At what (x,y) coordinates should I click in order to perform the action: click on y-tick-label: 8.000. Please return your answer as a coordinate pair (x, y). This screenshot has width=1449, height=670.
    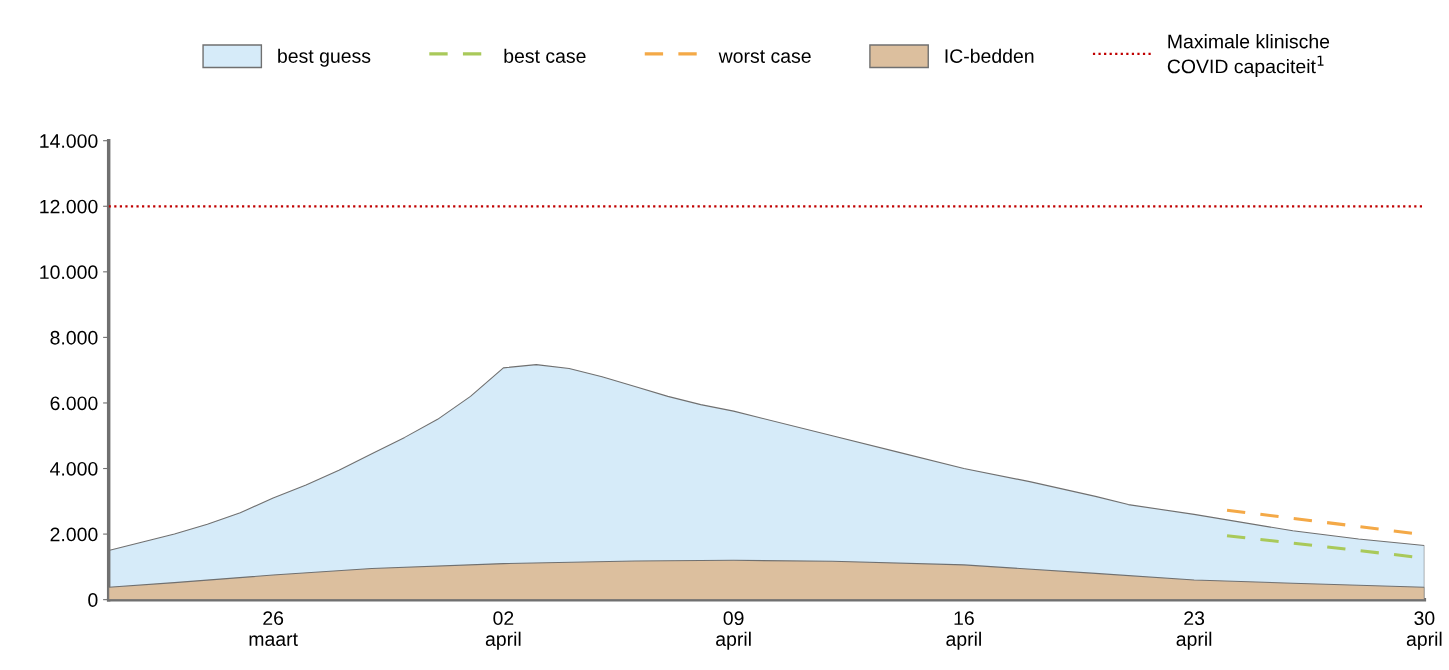
    Looking at the image, I should click on (74, 337).